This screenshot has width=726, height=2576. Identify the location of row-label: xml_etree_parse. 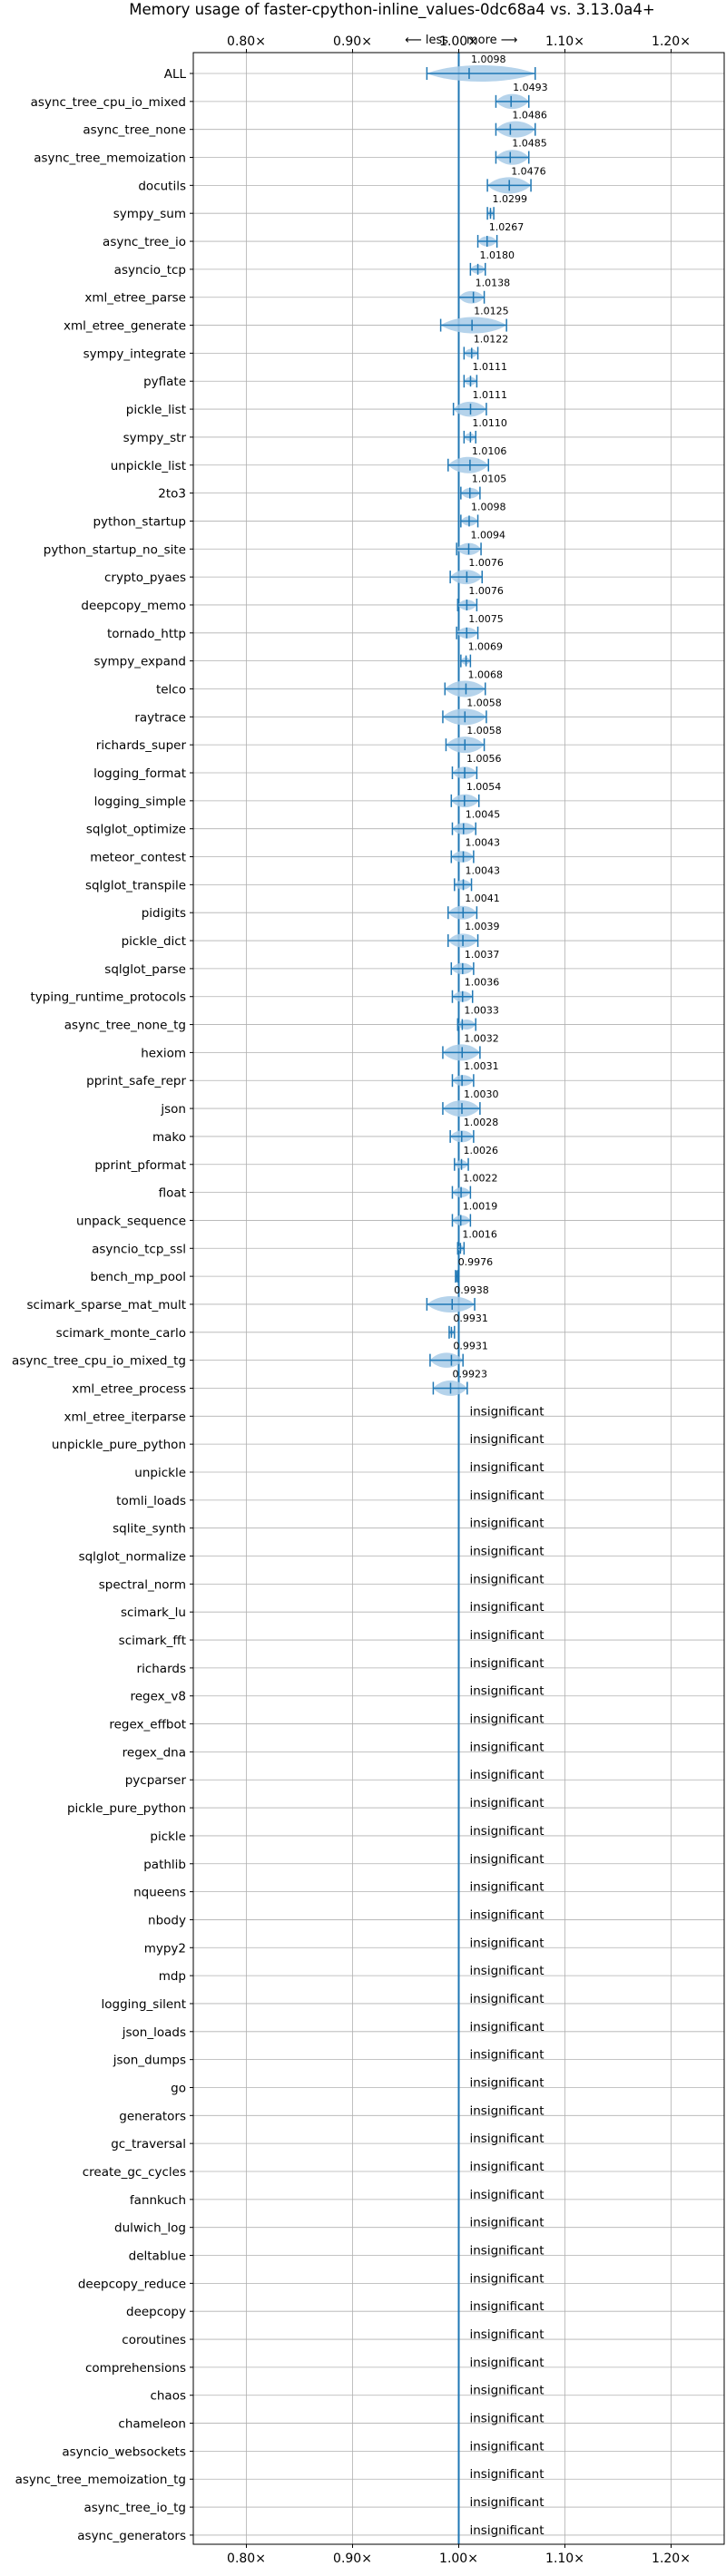
(135, 298).